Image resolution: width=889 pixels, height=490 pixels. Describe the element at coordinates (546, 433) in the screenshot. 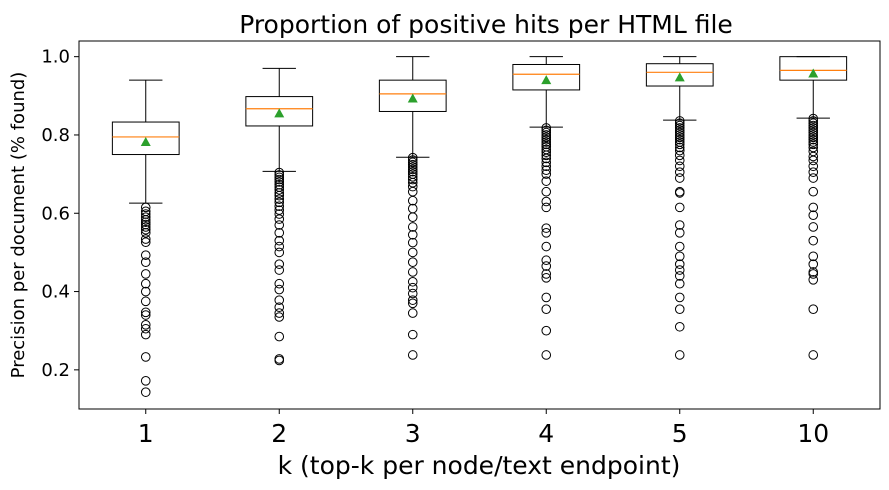

I see `x-tick-label: 4` at that location.